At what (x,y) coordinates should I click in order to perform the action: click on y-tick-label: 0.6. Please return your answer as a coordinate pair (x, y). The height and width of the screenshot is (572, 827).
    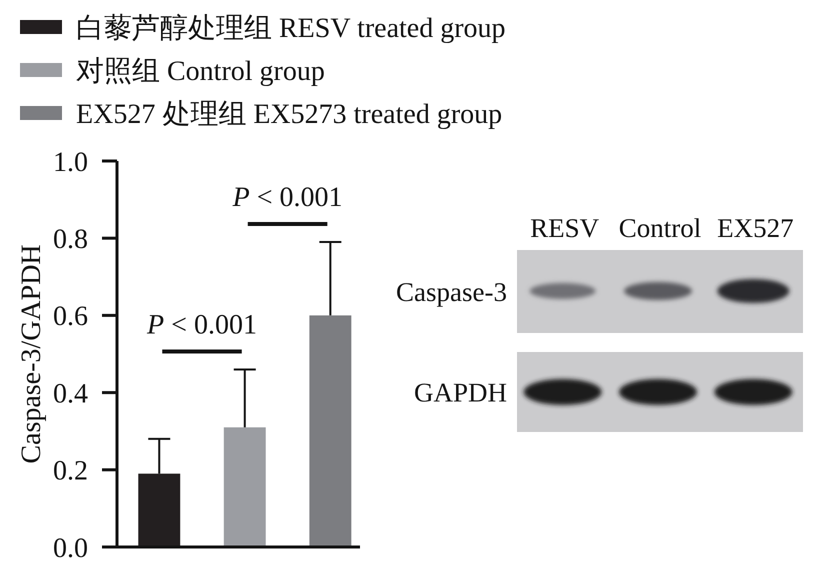
    Looking at the image, I should click on (70, 316).